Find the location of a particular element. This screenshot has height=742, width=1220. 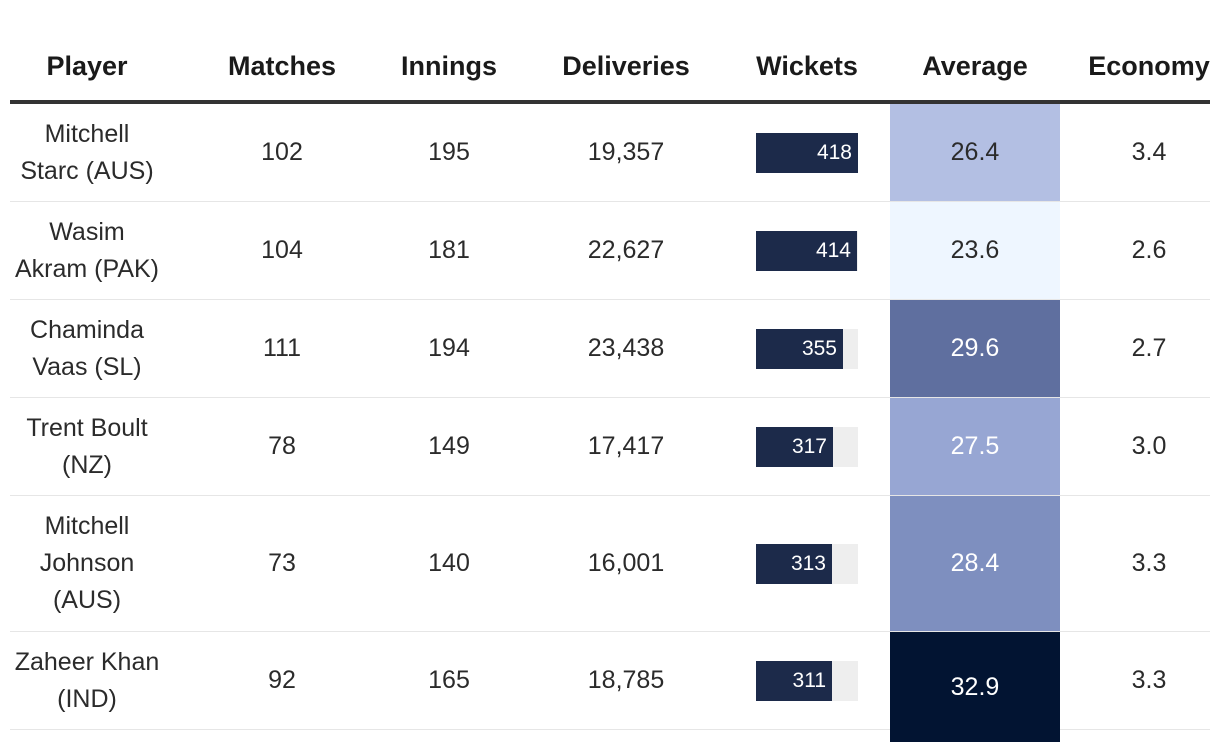

cell-economy: 2.6 is located at coordinates (1149, 250).